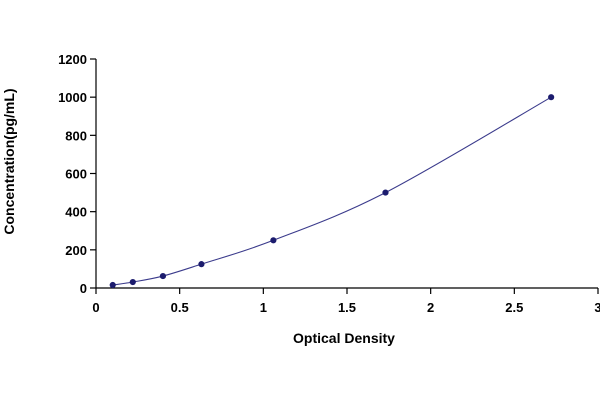  What do you see at coordinates (347, 307) in the screenshot?
I see `x-tick-label: 1.5` at bounding box center [347, 307].